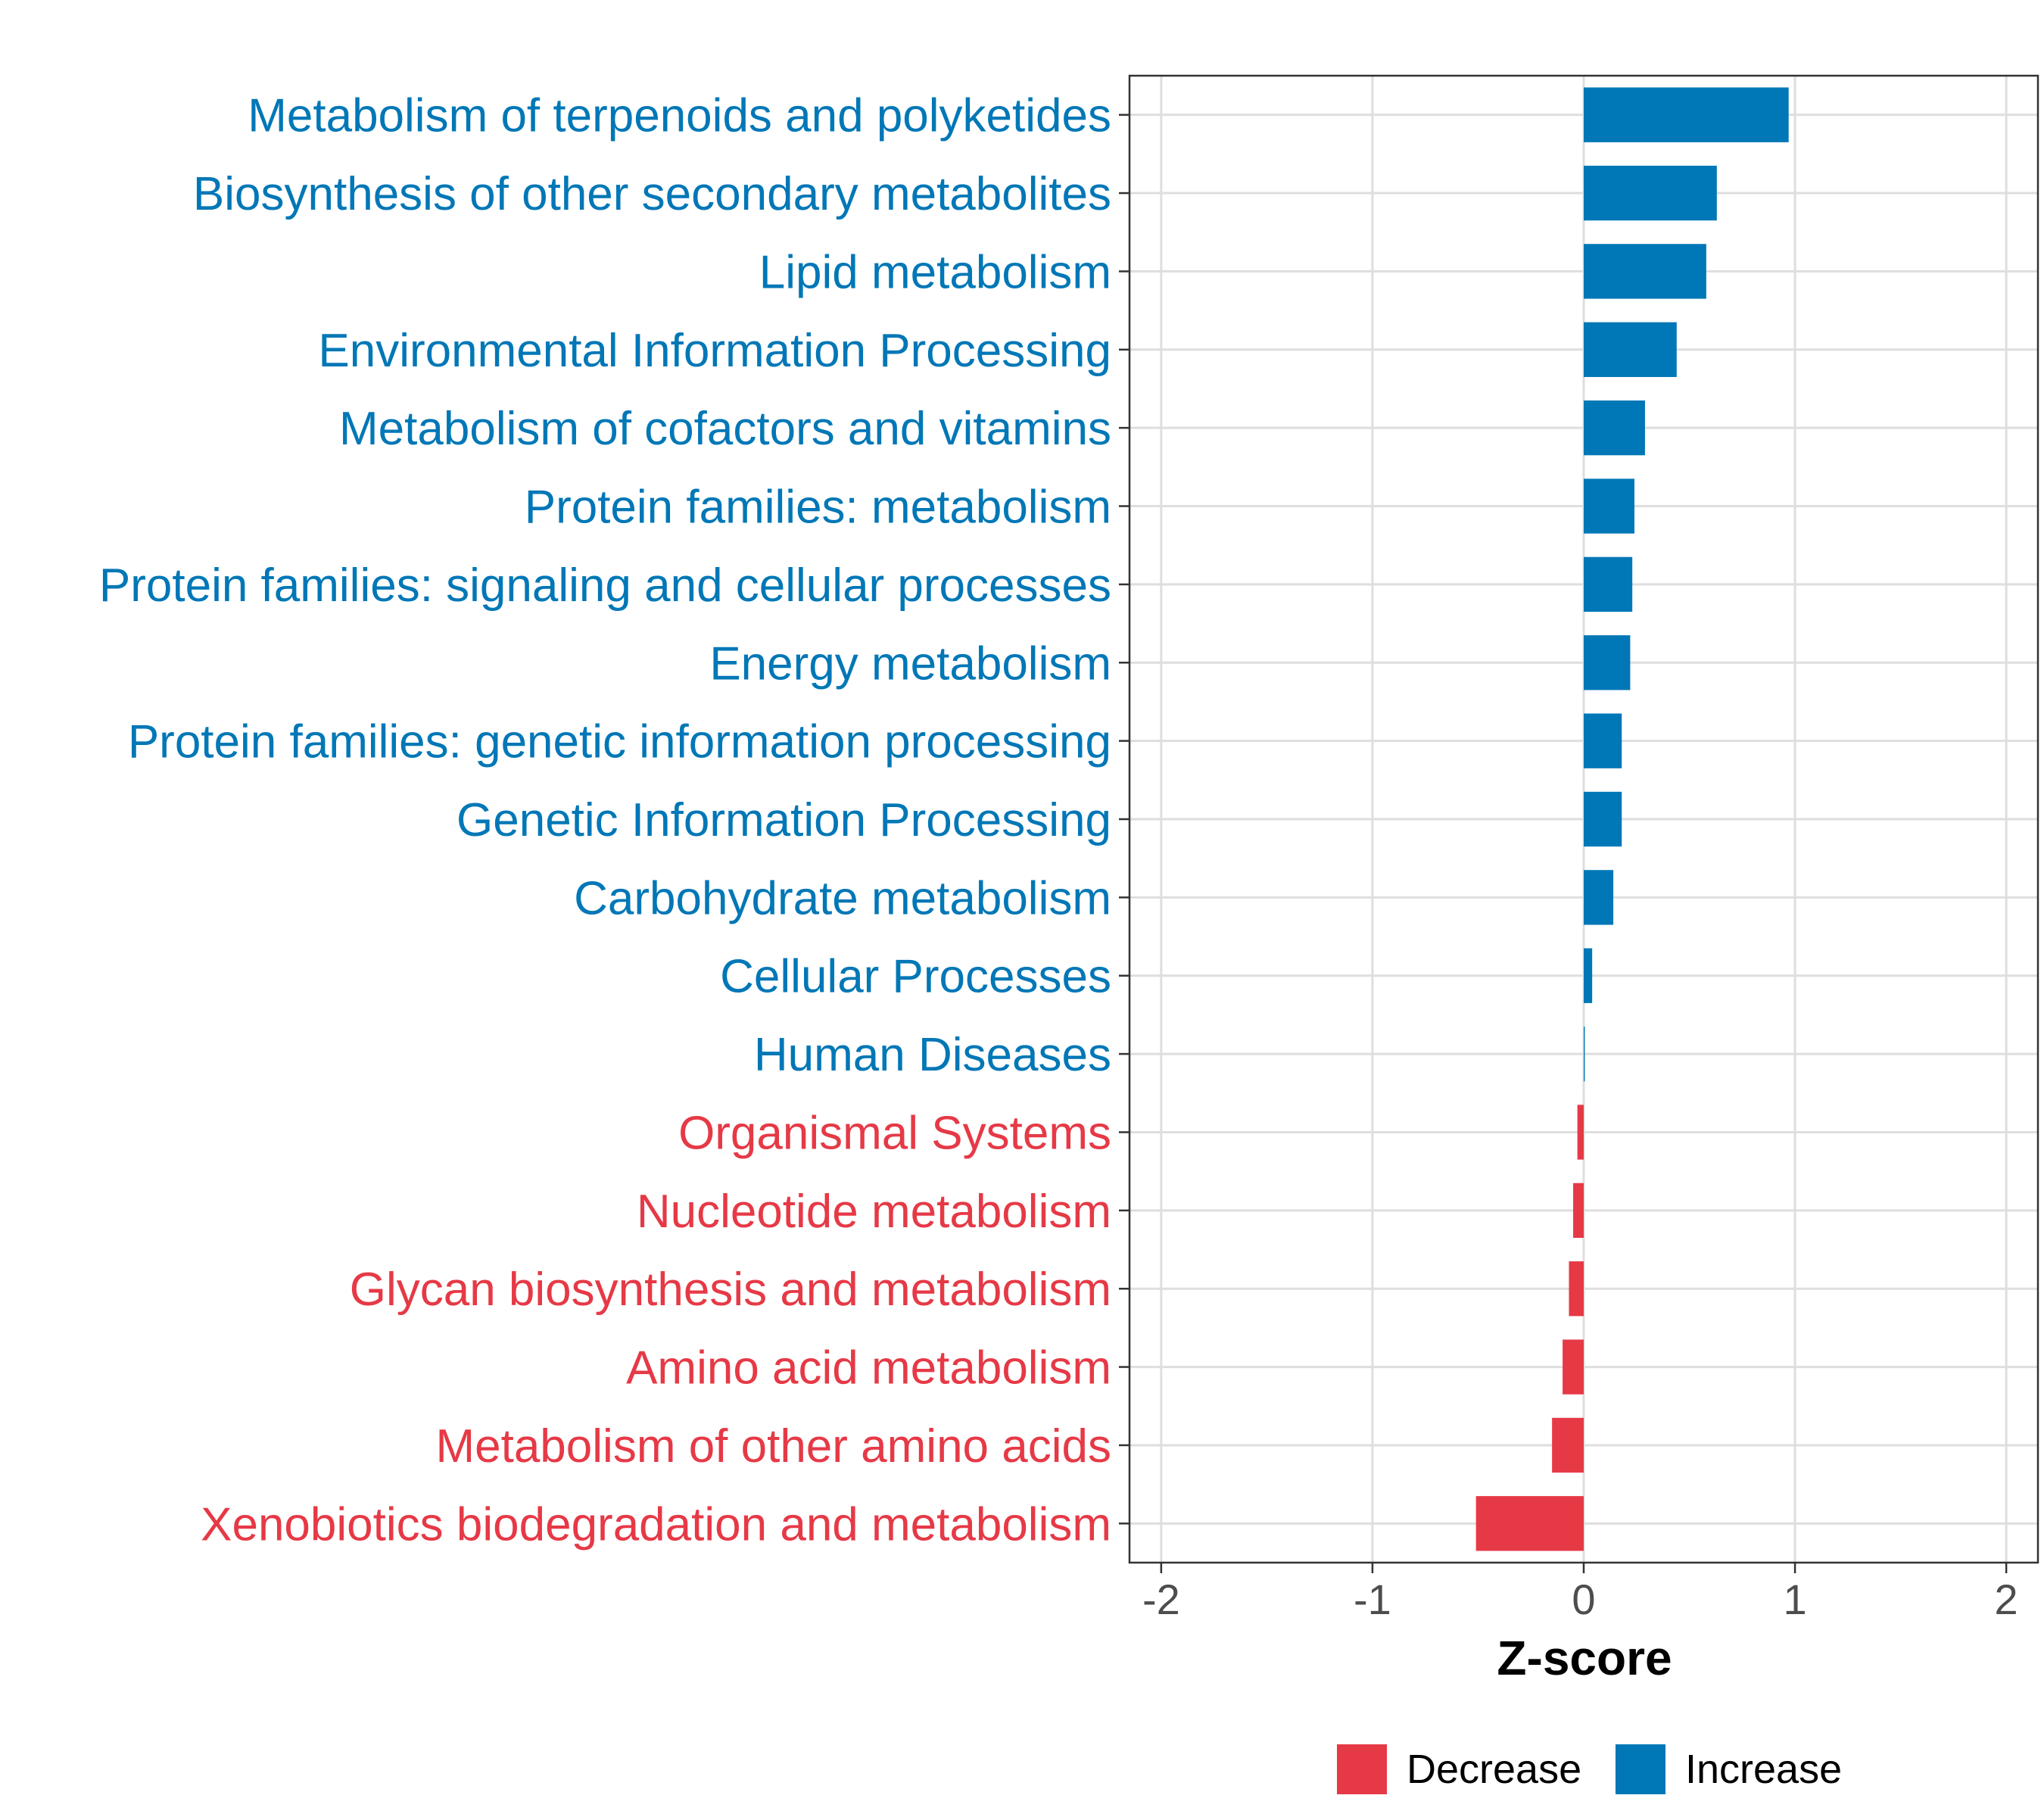 The width and height of the screenshot is (2044, 1817). Describe the element at coordinates (1632, 819) in the screenshot. I see `bars` at that location.